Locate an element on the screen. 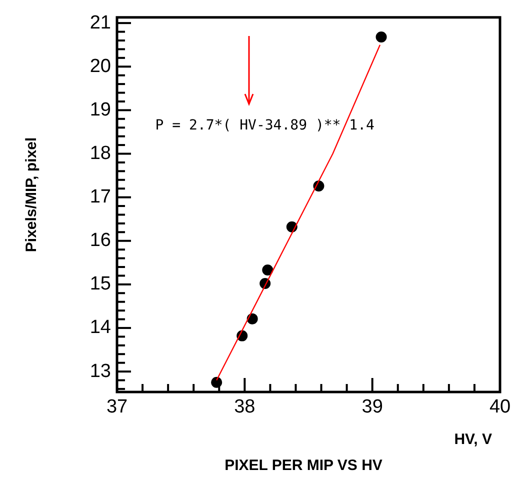 This screenshot has height=477, width=516. y-tick-label: 21 is located at coordinates (100, 23).